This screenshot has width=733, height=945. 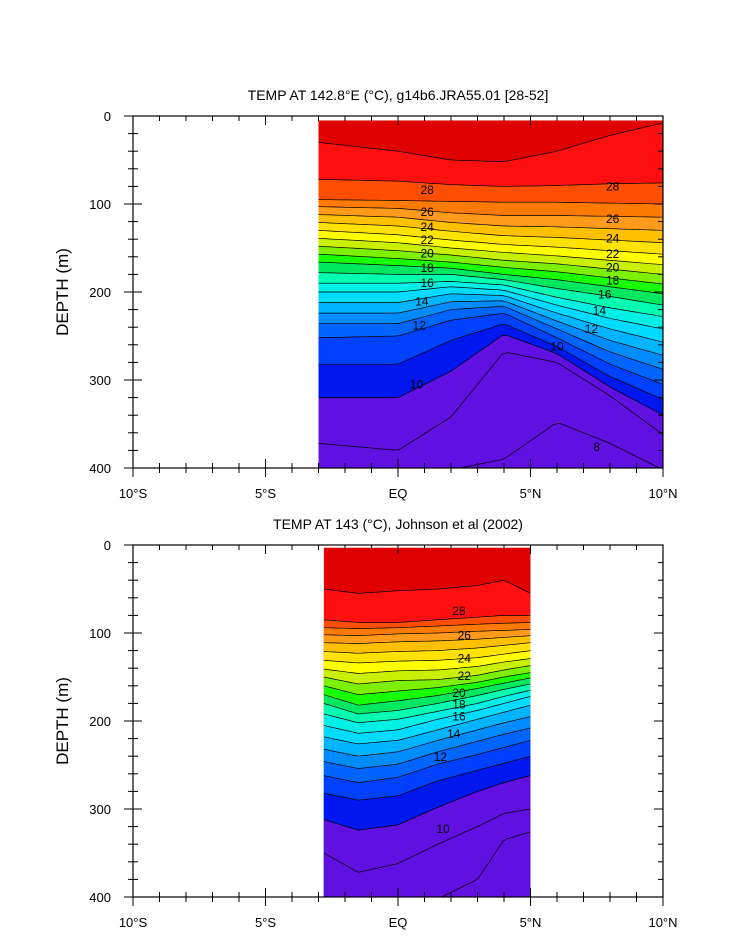 I want to click on contour-field, so click(x=427, y=722).